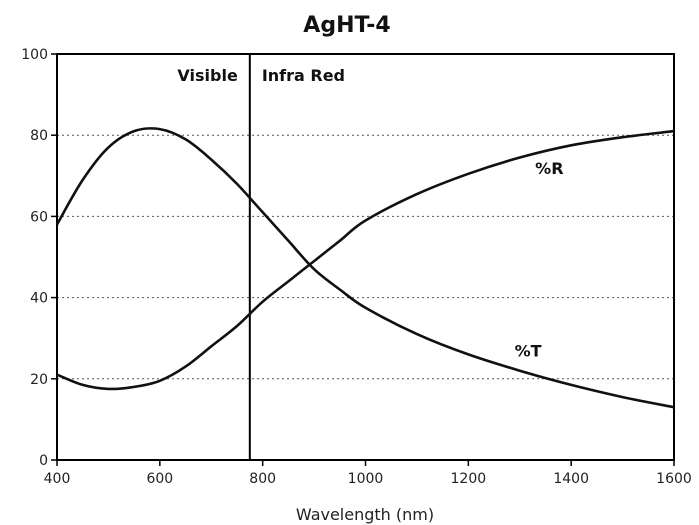  I want to click on y-tick-label: 20, so click(39, 380).